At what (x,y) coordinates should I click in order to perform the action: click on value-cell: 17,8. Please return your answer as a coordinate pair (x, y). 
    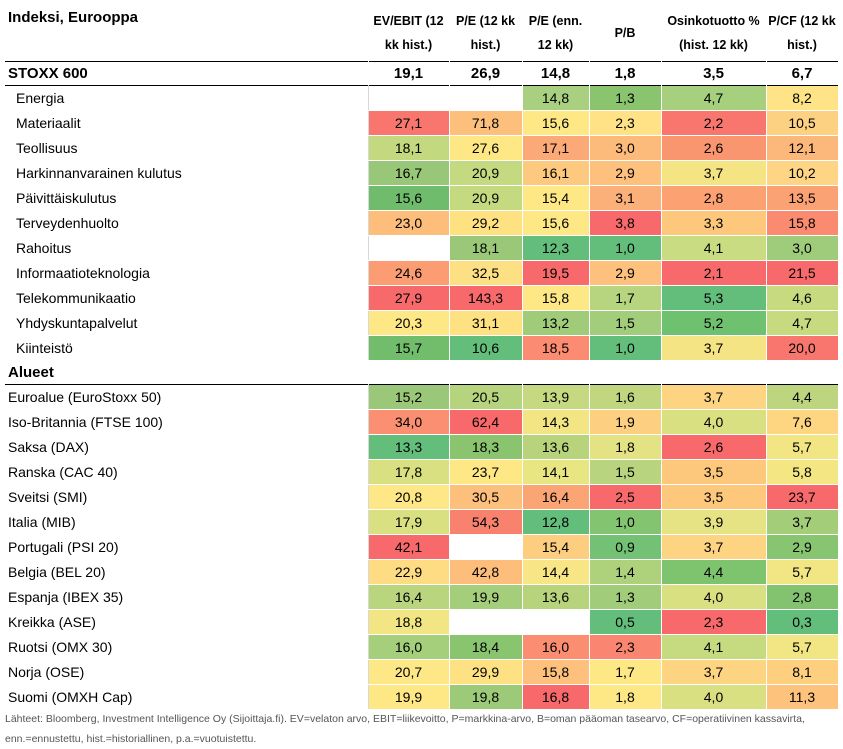
    Looking at the image, I should click on (409, 472).